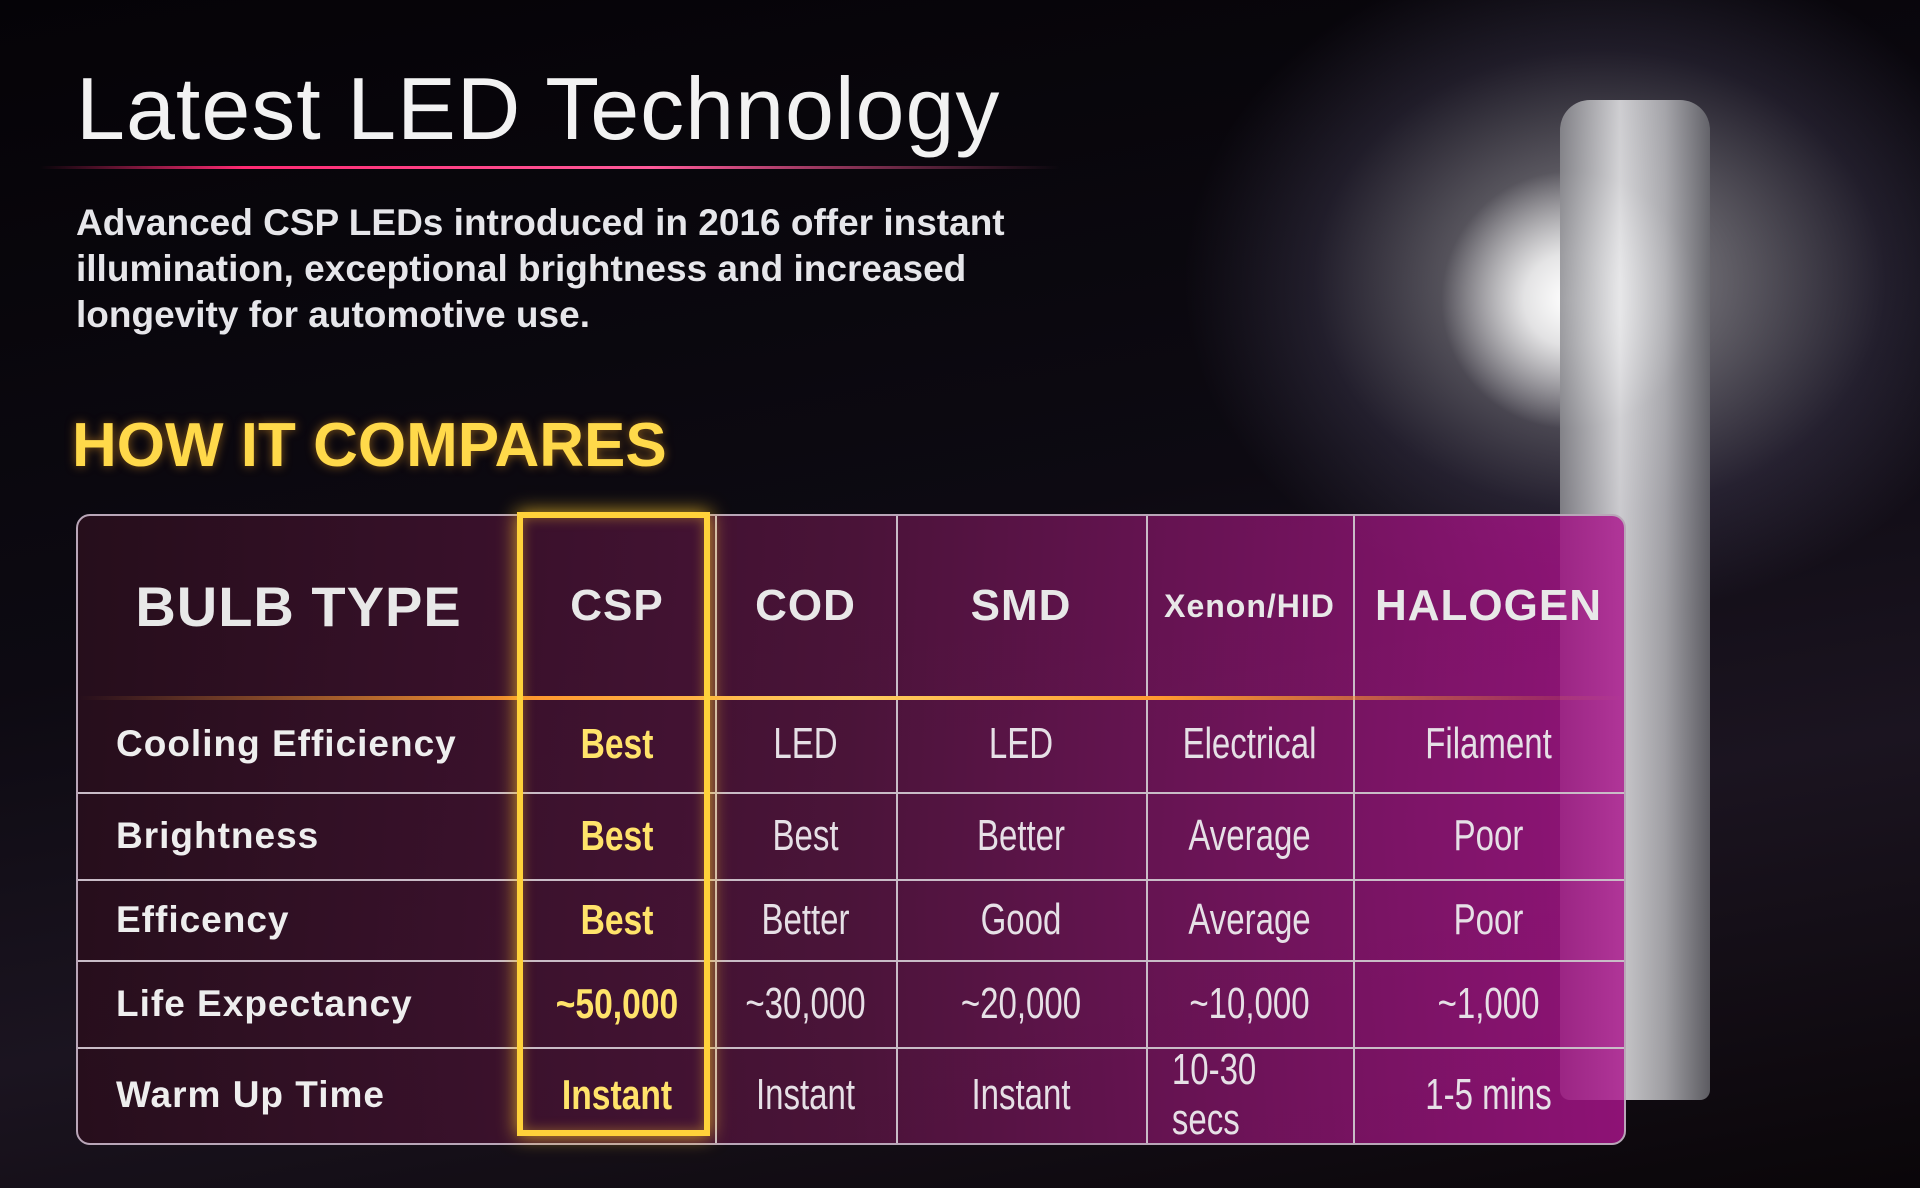 The image size is (1920, 1188). Describe the element at coordinates (1488, 1094) in the screenshot. I see `table-cell: 1-5 mins` at that location.